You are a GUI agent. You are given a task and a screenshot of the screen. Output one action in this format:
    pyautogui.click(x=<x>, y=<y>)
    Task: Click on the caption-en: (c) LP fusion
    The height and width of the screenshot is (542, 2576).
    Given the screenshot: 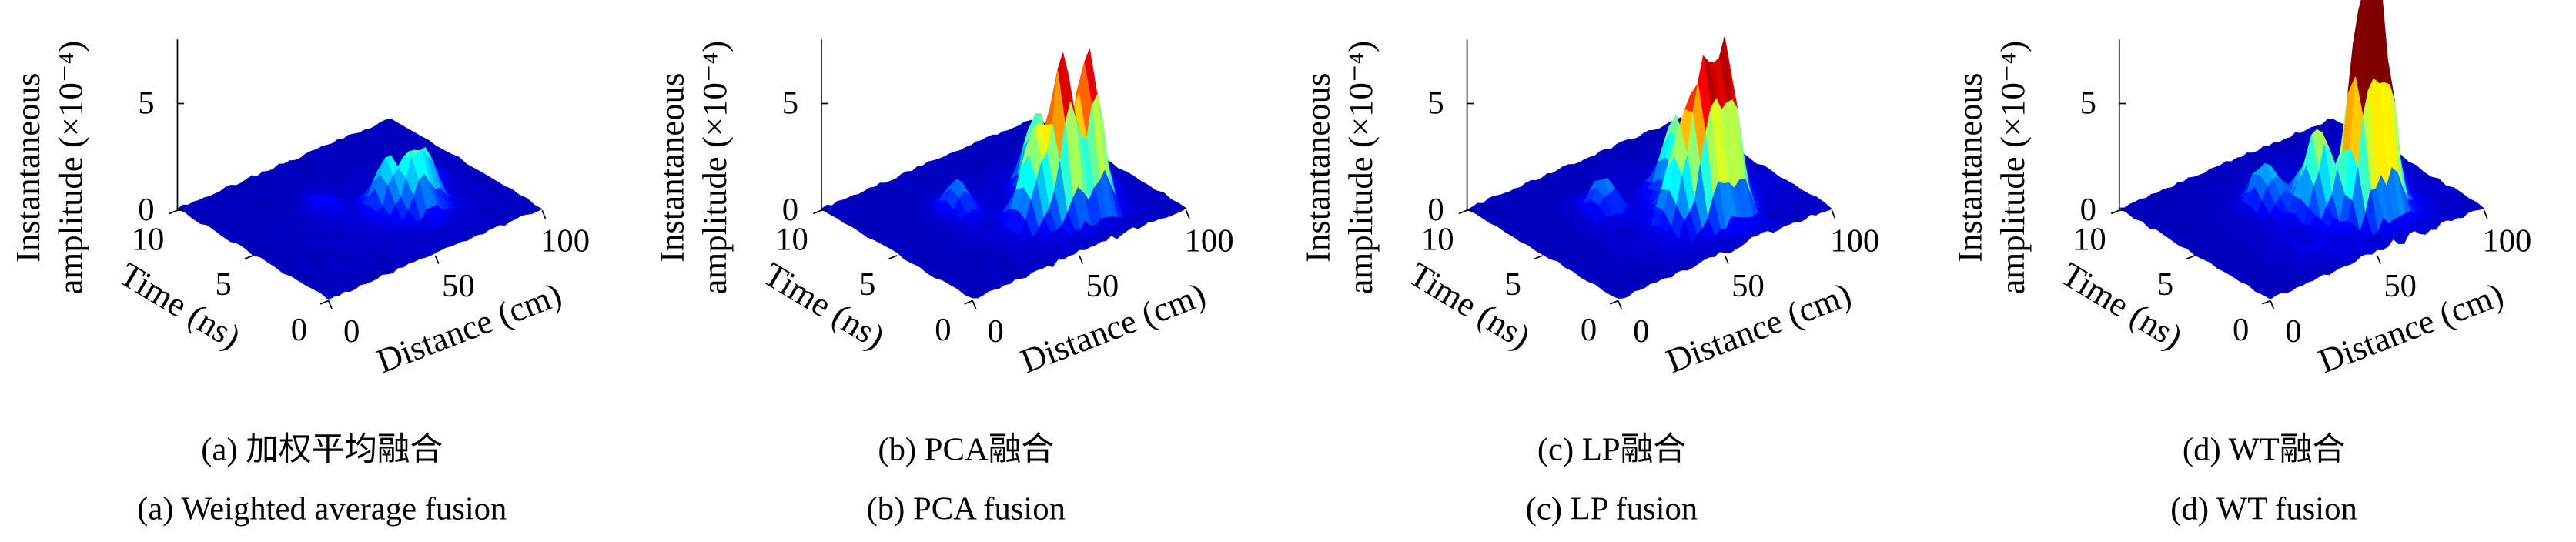 What is the action you would take?
    pyautogui.click(x=1612, y=508)
    